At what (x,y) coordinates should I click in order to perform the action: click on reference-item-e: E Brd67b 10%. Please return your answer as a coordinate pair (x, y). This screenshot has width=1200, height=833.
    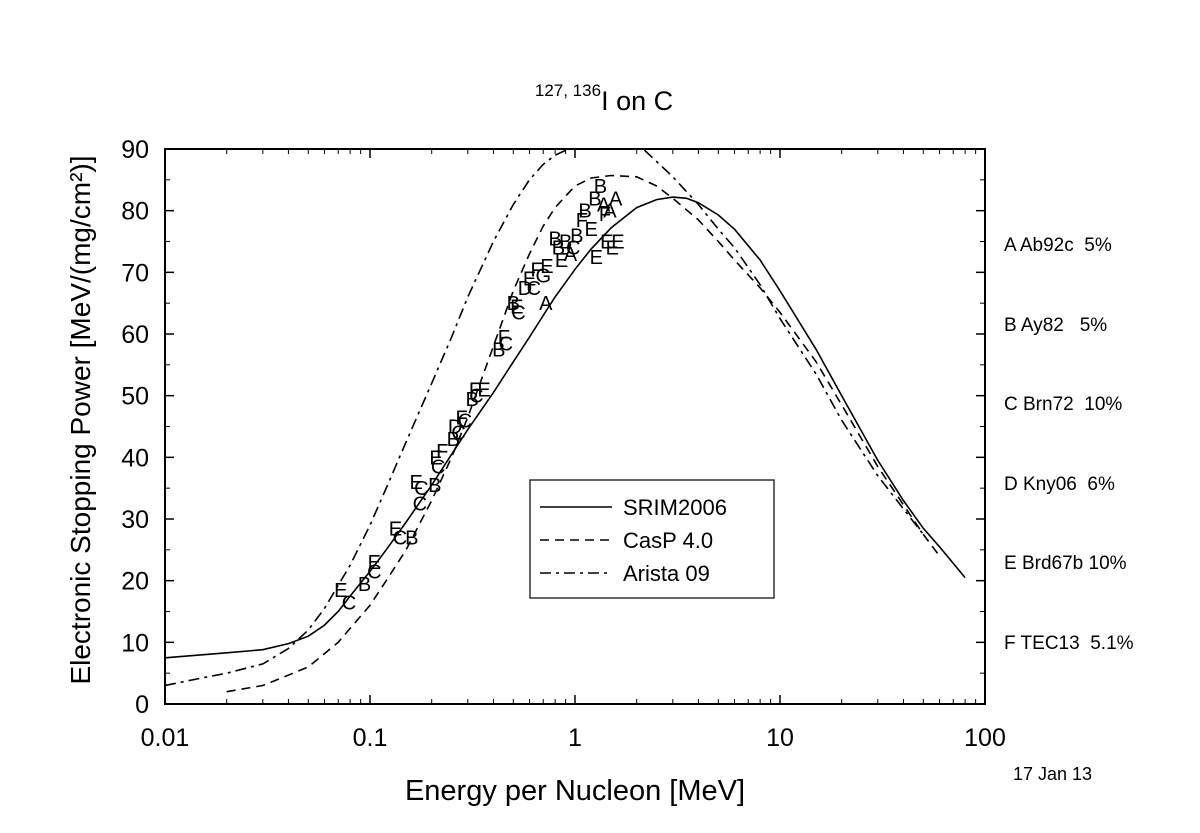
    Looking at the image, I should click on (1065, 563).